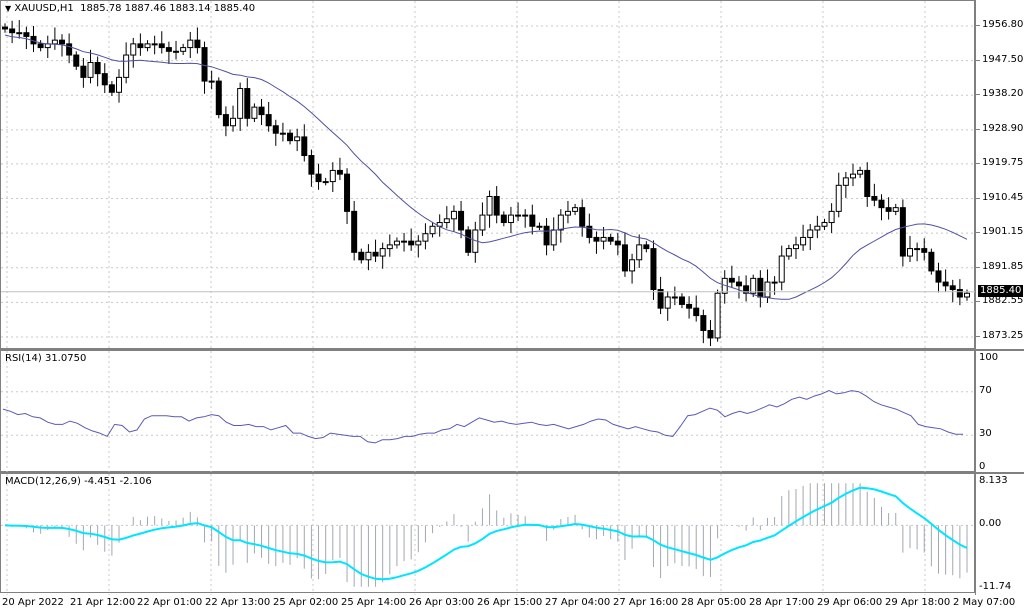 The image size is (1024, 613). Describe the element at coordinates (1003, 301) in the screenshot. I see `price-tick-label: 1882.55` at that location.